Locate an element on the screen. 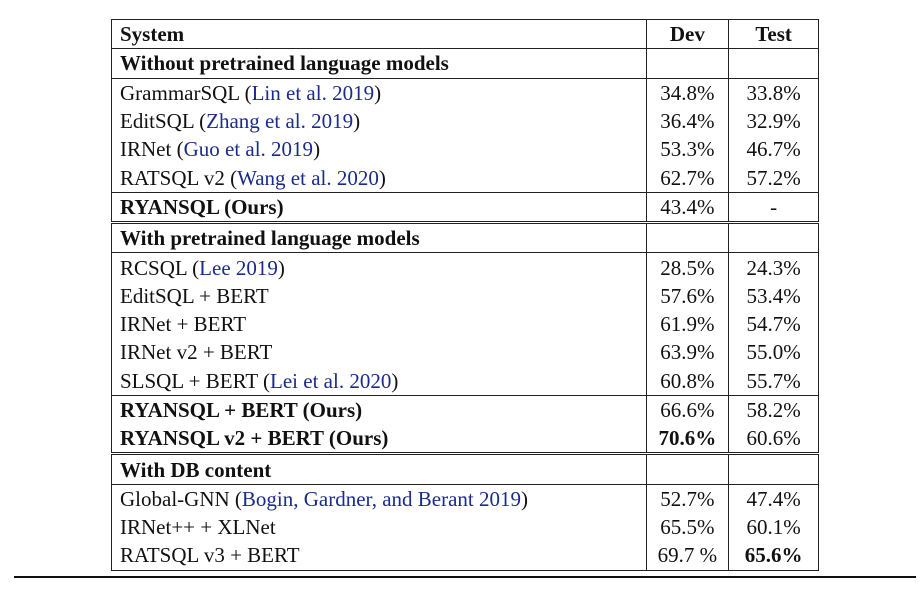 The height and width of the screenshot is (595, 921). citation-link: Bogin, Gardner, and Berant 2019 is located at coordinates (381, 498).